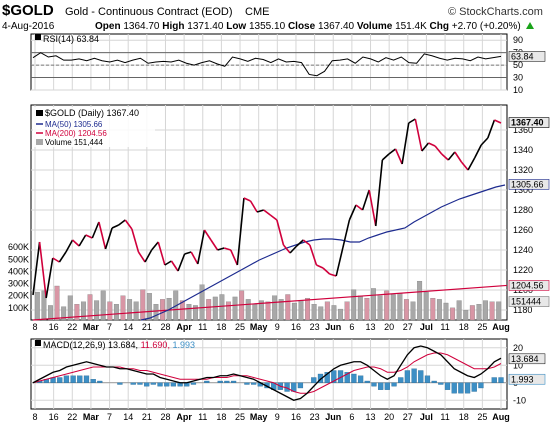 The width and height of the screenshot is (550, 428). What do you see at coordinates (109, 417) in the screenshot?
I see `x-tick-label-macd: 7` at bounding box center [109, 417].